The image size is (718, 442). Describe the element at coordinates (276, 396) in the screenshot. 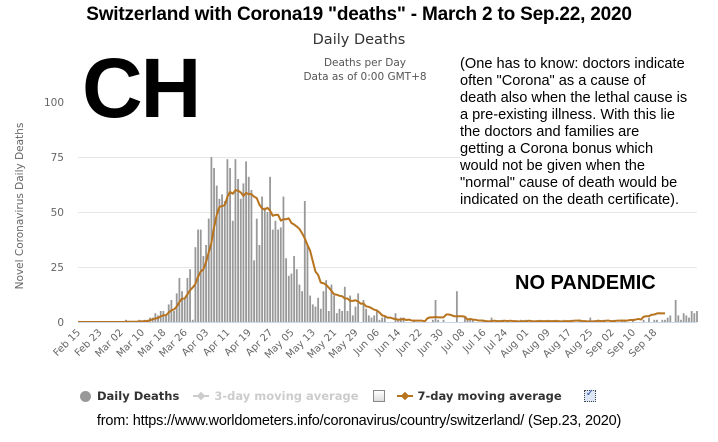

I see `legend-3day-ma: 3-day moving average` at that location.